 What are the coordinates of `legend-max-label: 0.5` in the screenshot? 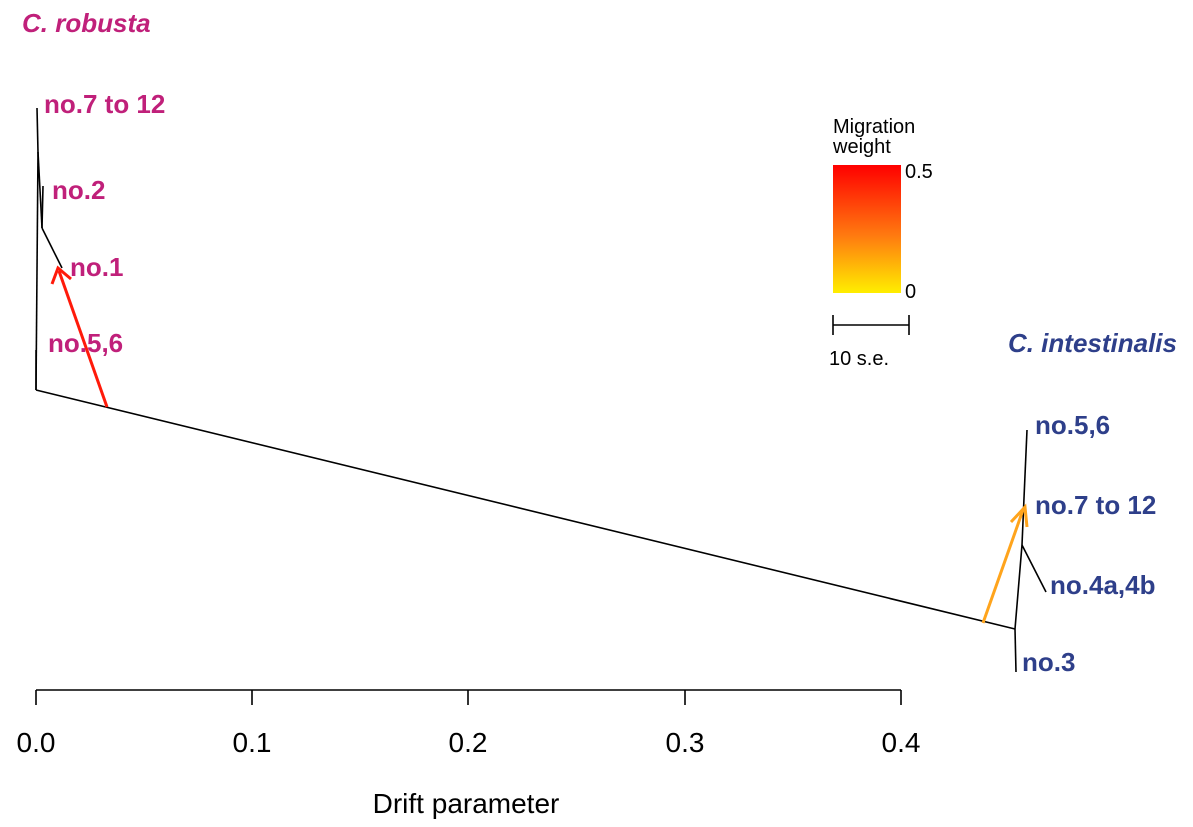 It's located at (919, 172).